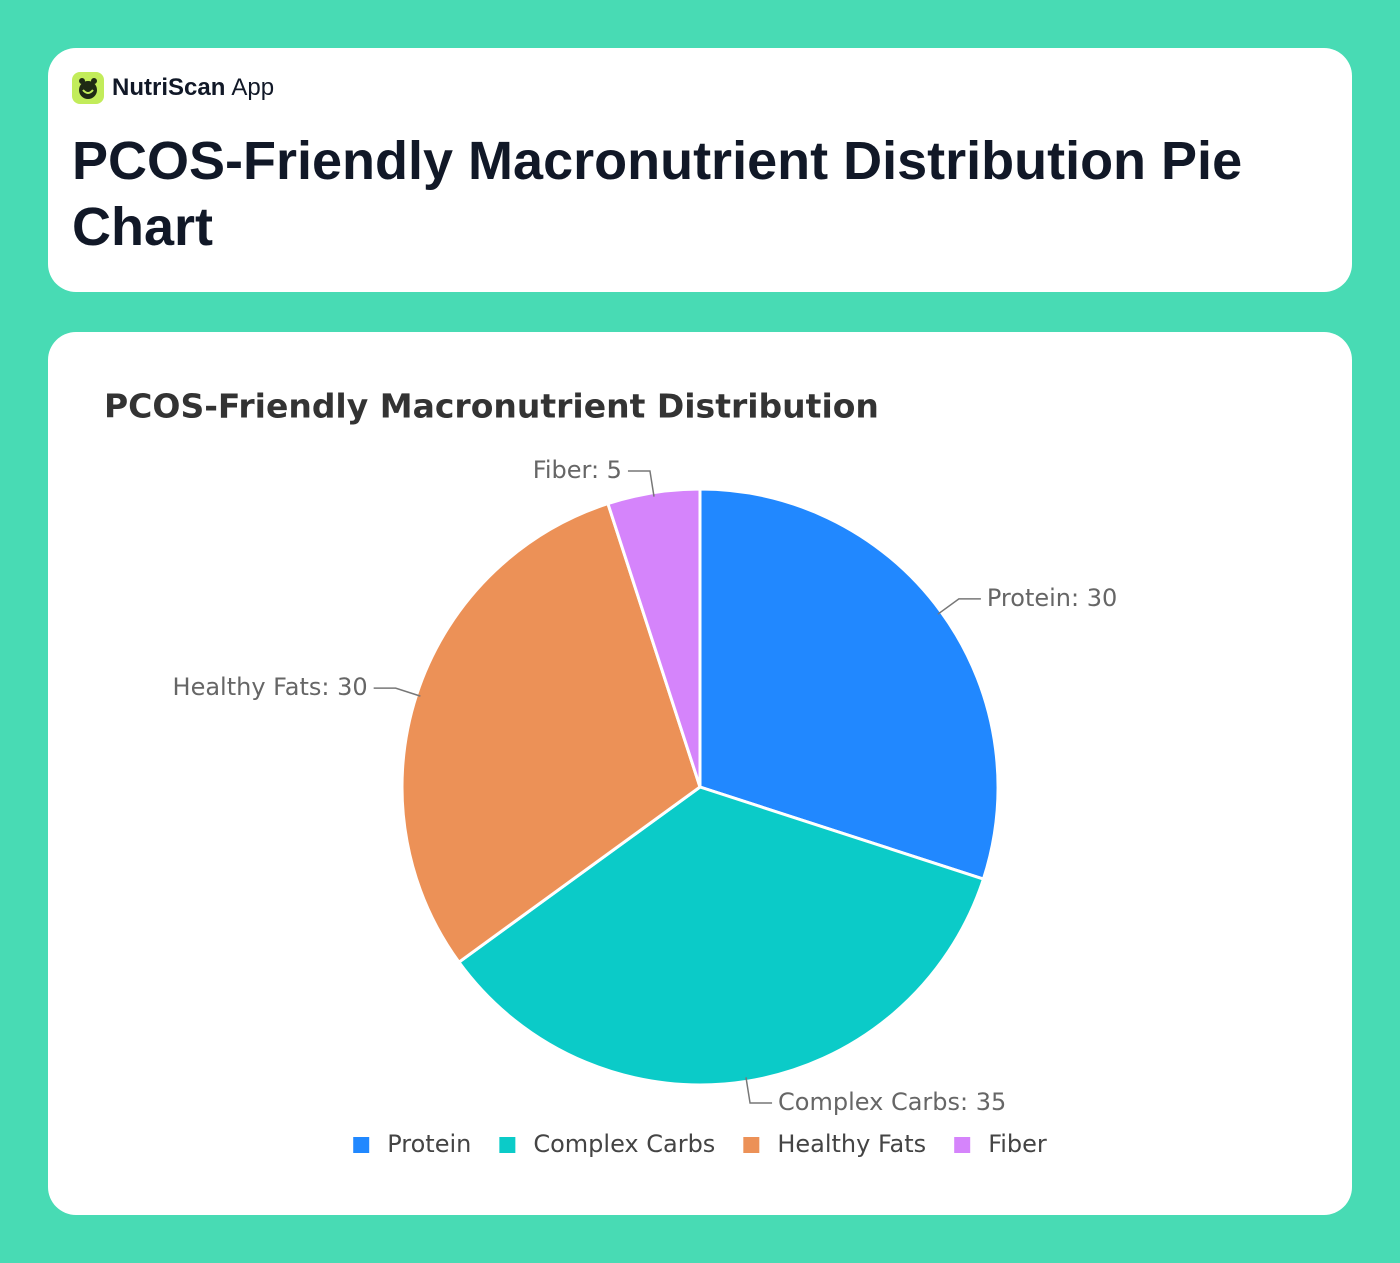  I want to click on chart-title: PCOS-Friendly Macronutrient Distribution, so click(491, 406).